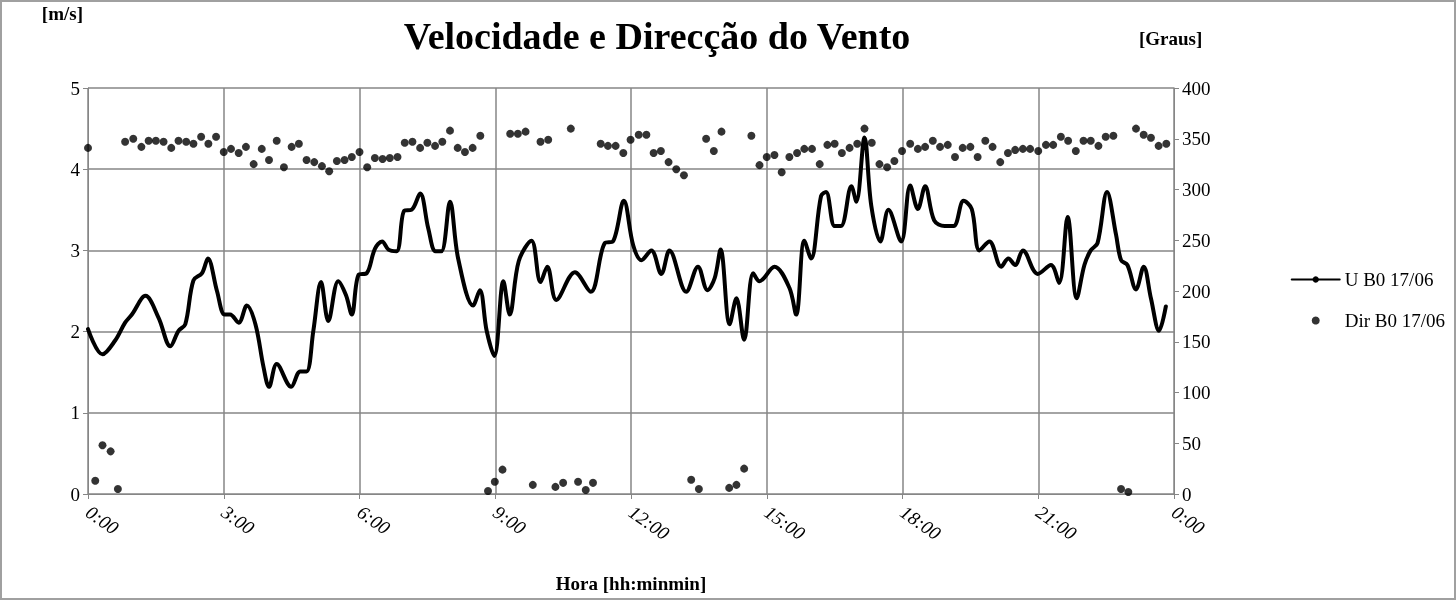 The image size is (1456, 600). I want to click on legend-label: Dir B0 17/06, so click(1394, 320).